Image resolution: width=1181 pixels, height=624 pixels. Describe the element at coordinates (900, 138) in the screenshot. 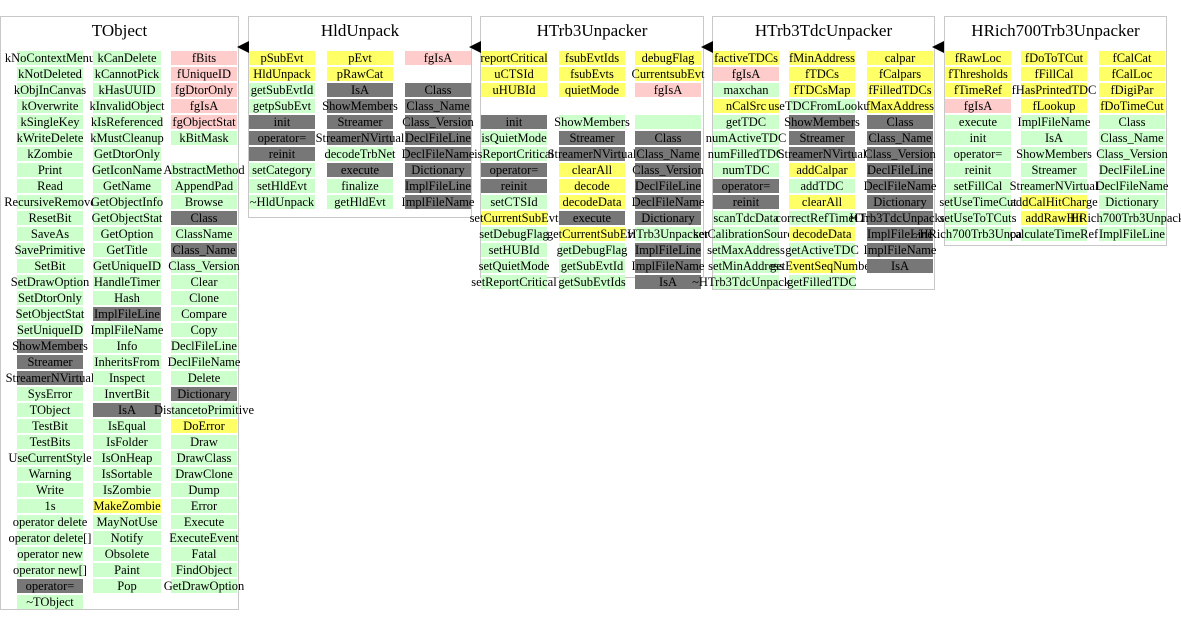

I see `member-cell: Class_Name` at that location.